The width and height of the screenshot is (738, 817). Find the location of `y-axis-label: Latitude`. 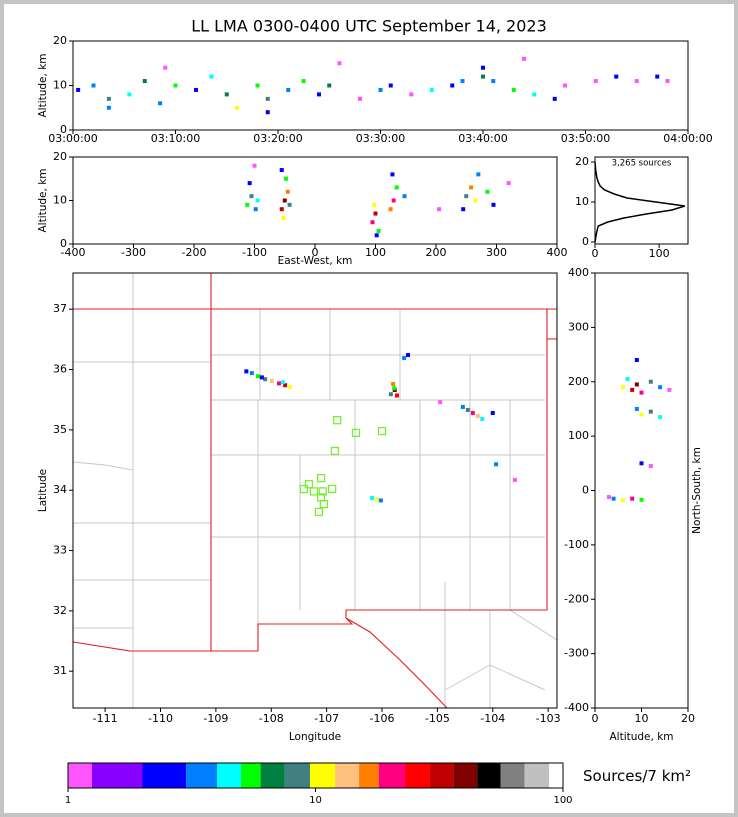

y-axis-label: Latitude is located at coordinates (43, 490).